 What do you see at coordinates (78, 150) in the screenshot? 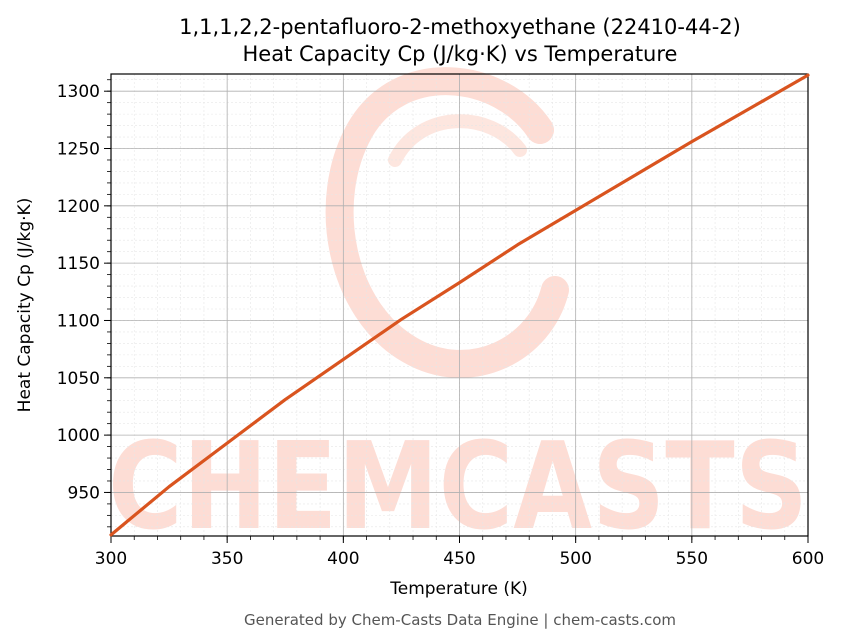
I see `y-tick-label: 1250` at bounding box center [78, 150].